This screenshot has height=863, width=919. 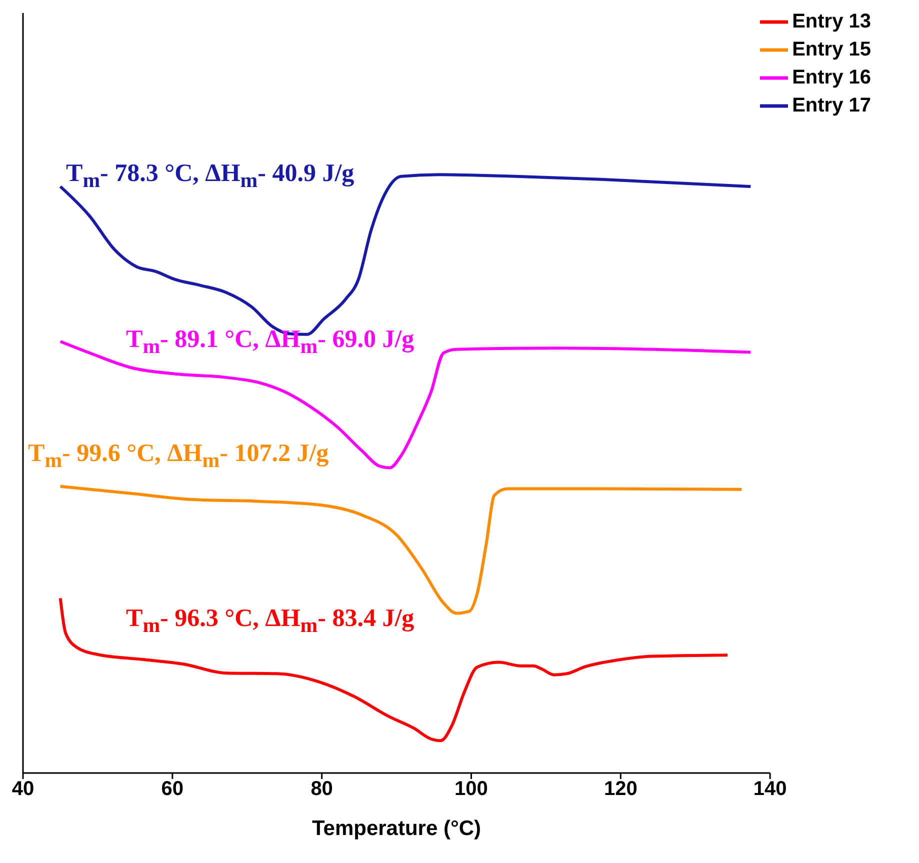 I want to click on x-tick-label: 120, so click(x=621, y=789).